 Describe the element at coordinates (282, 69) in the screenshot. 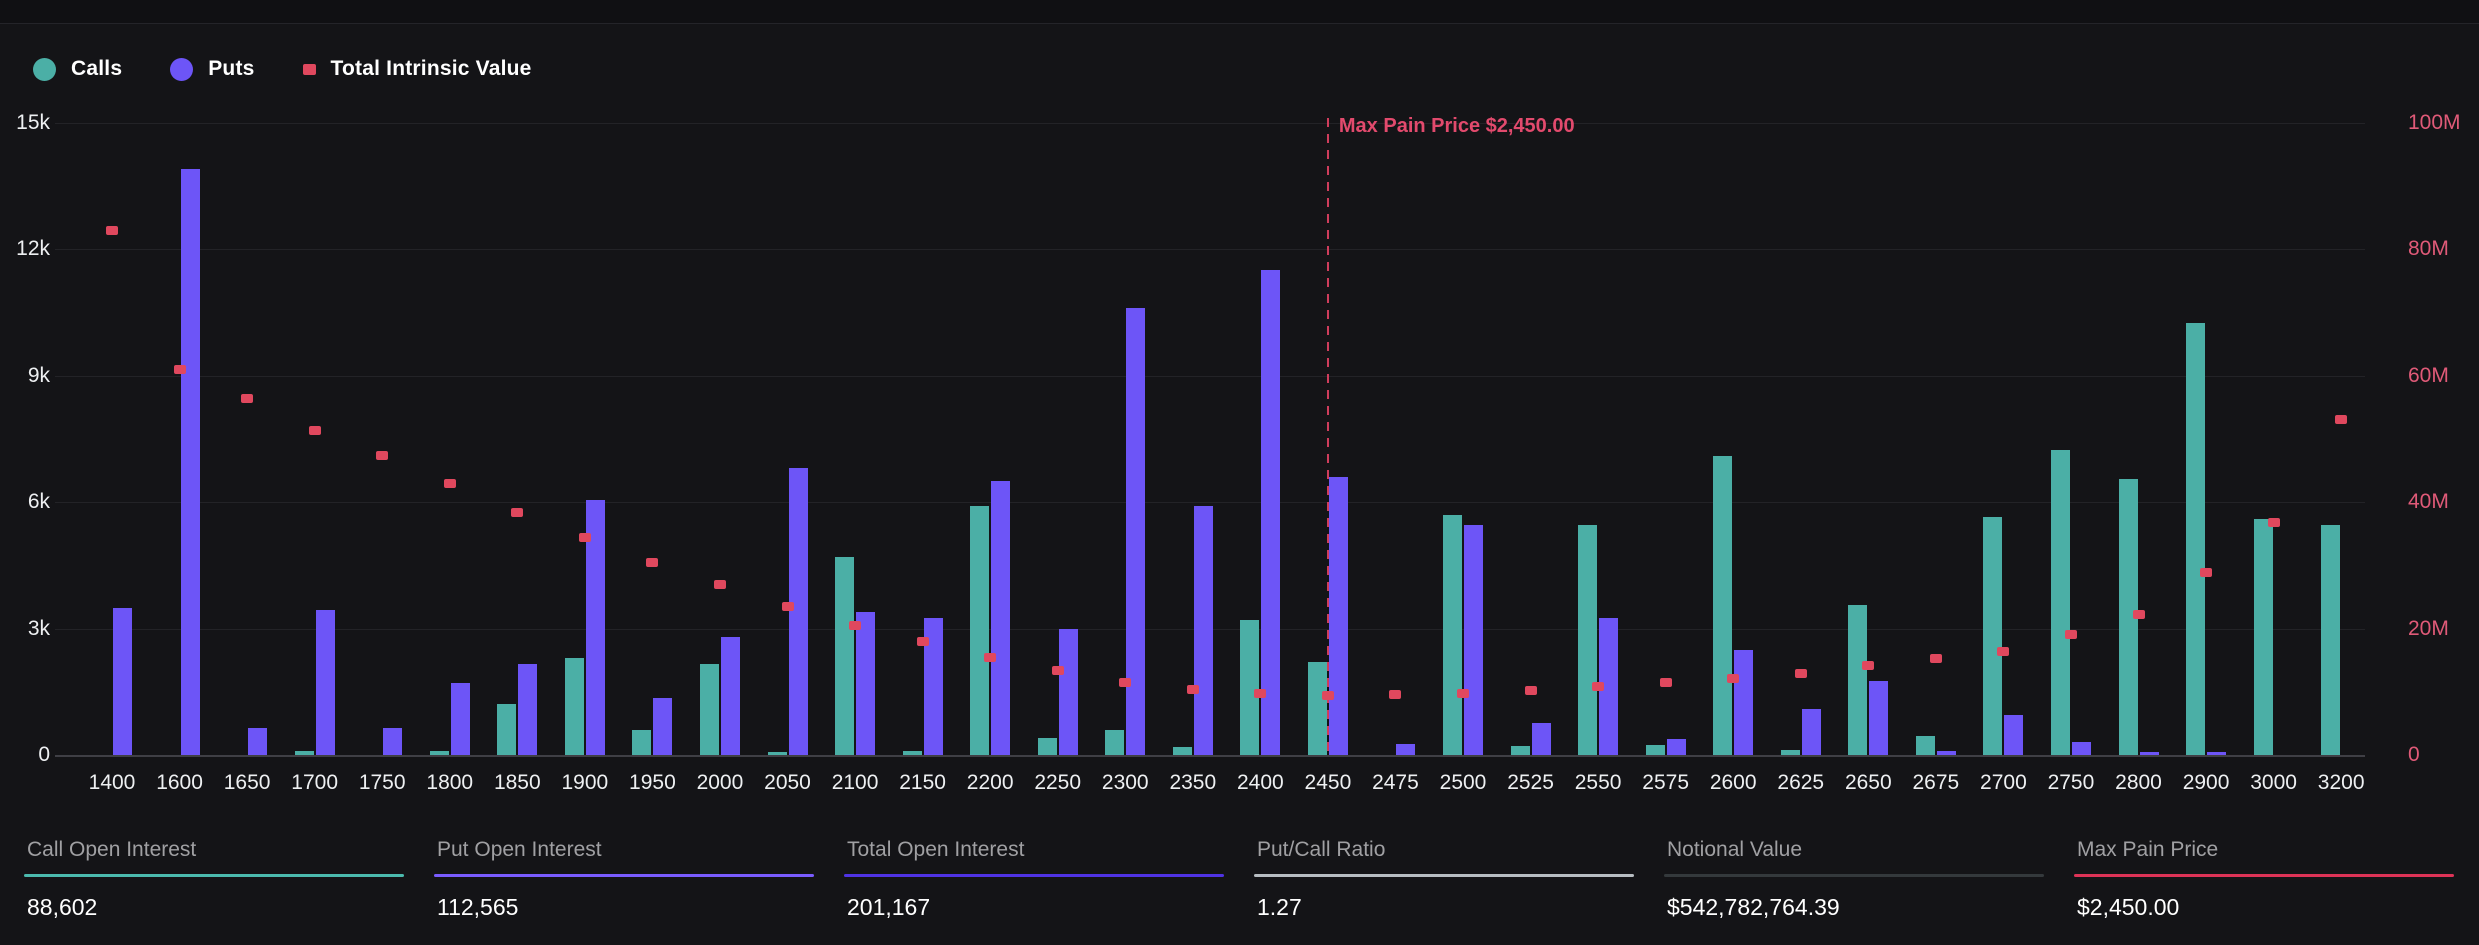

I see `chart-legend: Calls Puts Total Intrinsic Value` at that location.